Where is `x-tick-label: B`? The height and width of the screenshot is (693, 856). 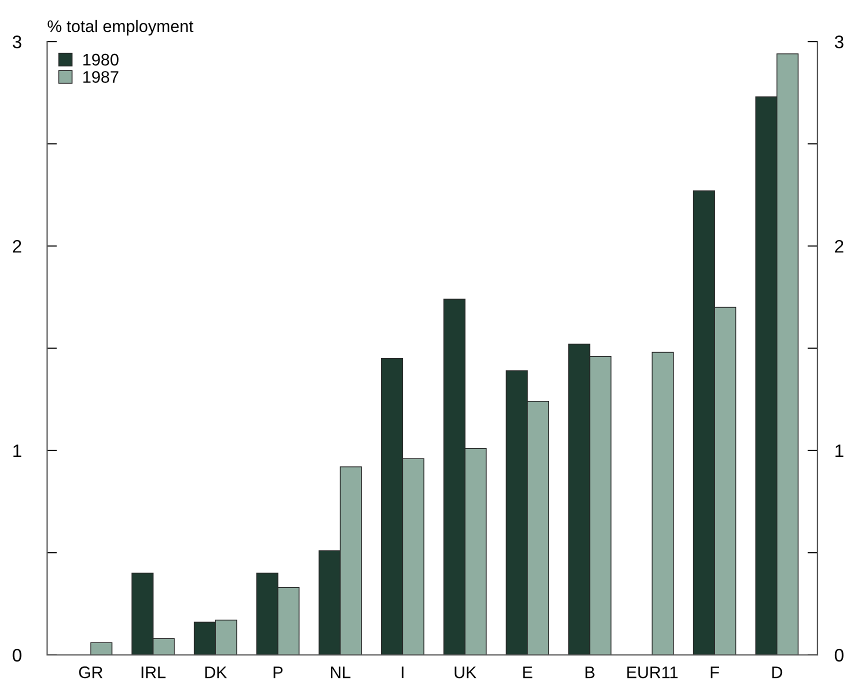 x-tick-label: B is located at coordinates (590, 672).